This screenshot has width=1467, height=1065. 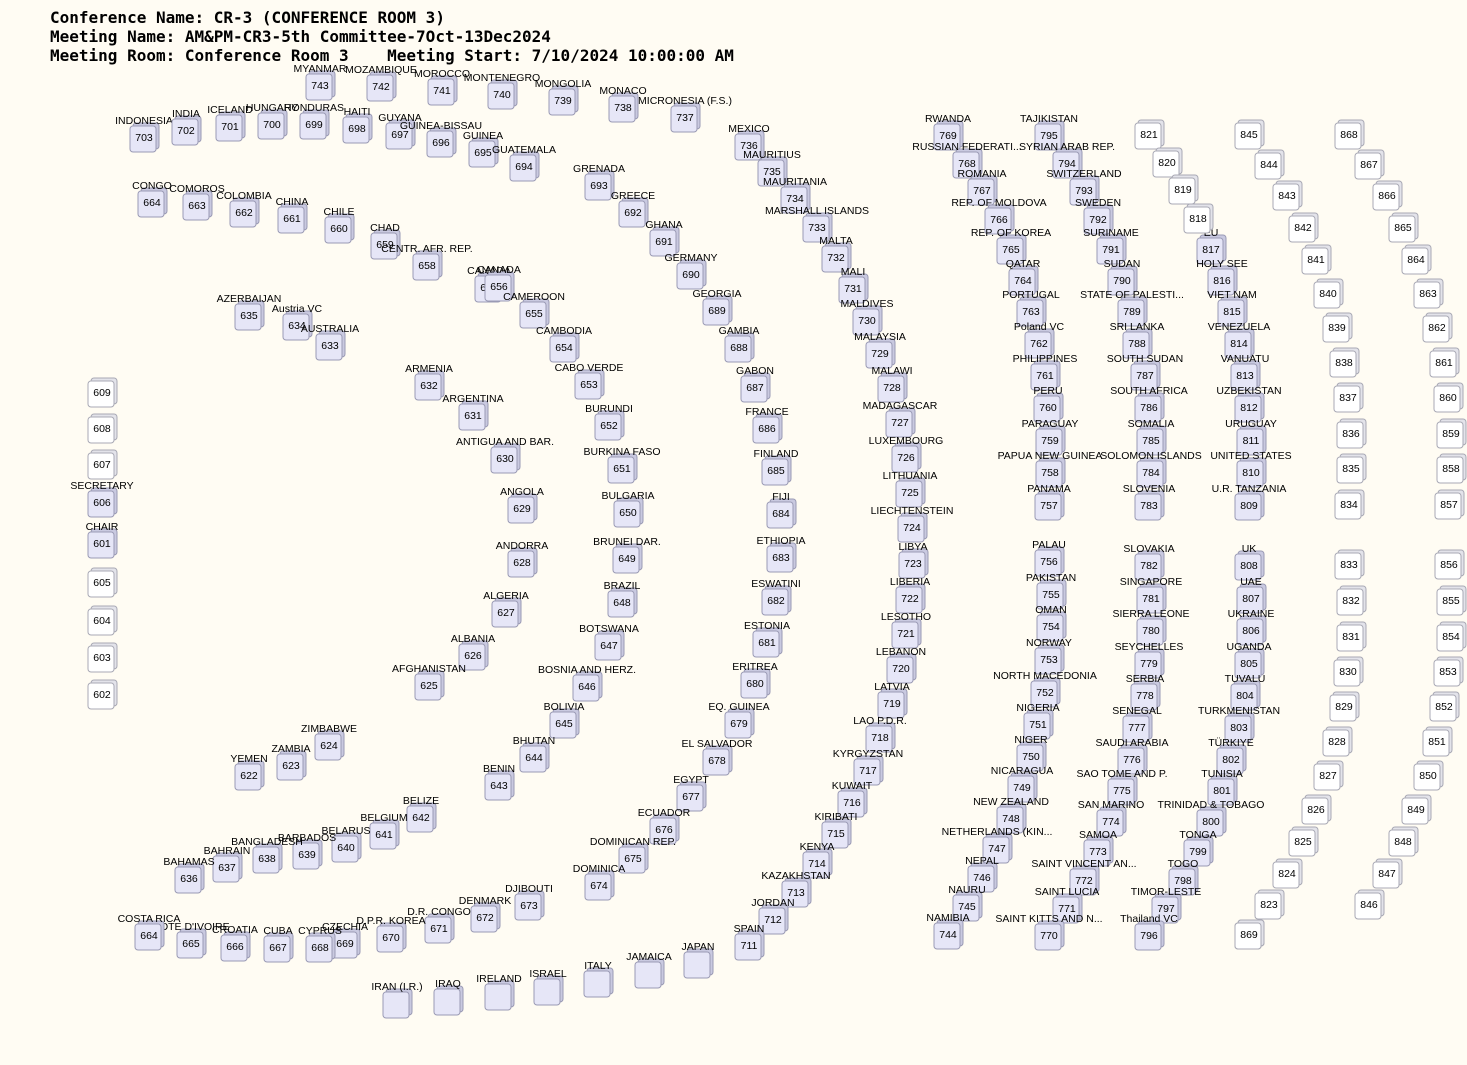 What do you see at coordinates (1251, 441) in the screenshot?
I see `seat-number: 811` at bounding box center [1251, 441].